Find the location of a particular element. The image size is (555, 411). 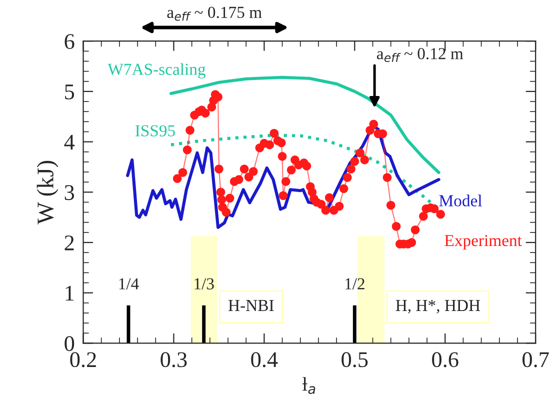

annotation: 1/4 is located at coordinates (129, 284).